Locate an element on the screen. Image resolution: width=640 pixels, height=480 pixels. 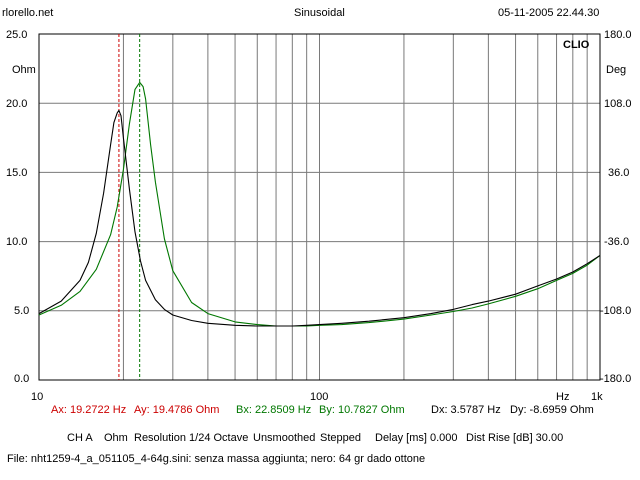
status-channel: CH A is located at coordinates (80, 438).